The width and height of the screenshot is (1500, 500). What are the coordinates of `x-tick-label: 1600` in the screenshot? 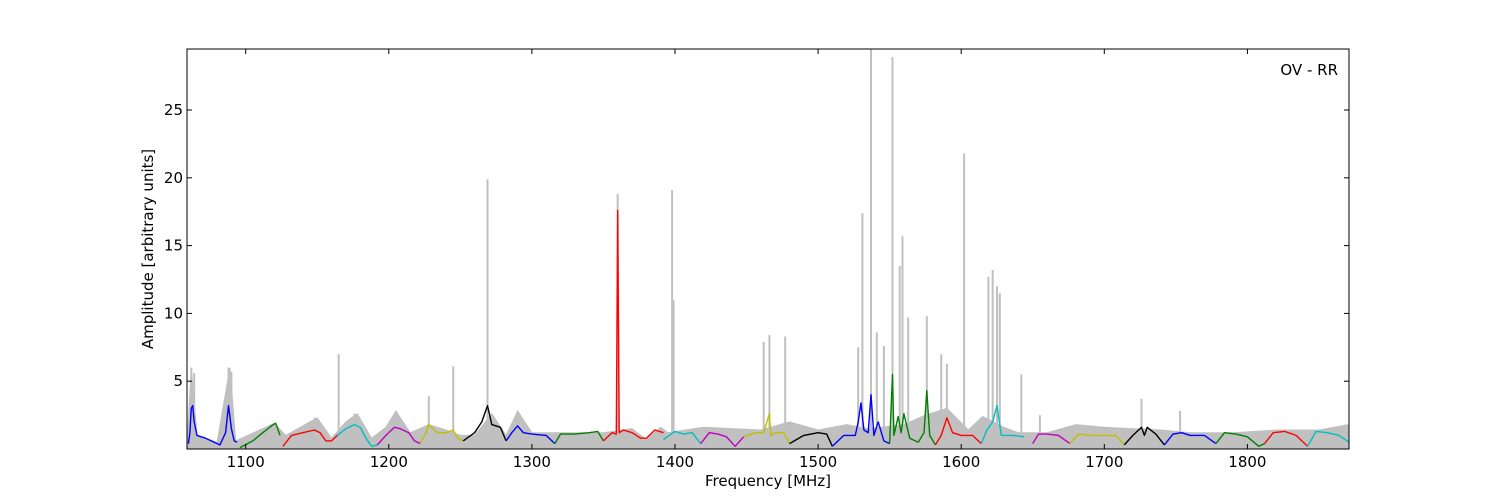 It's located at (961, 462).